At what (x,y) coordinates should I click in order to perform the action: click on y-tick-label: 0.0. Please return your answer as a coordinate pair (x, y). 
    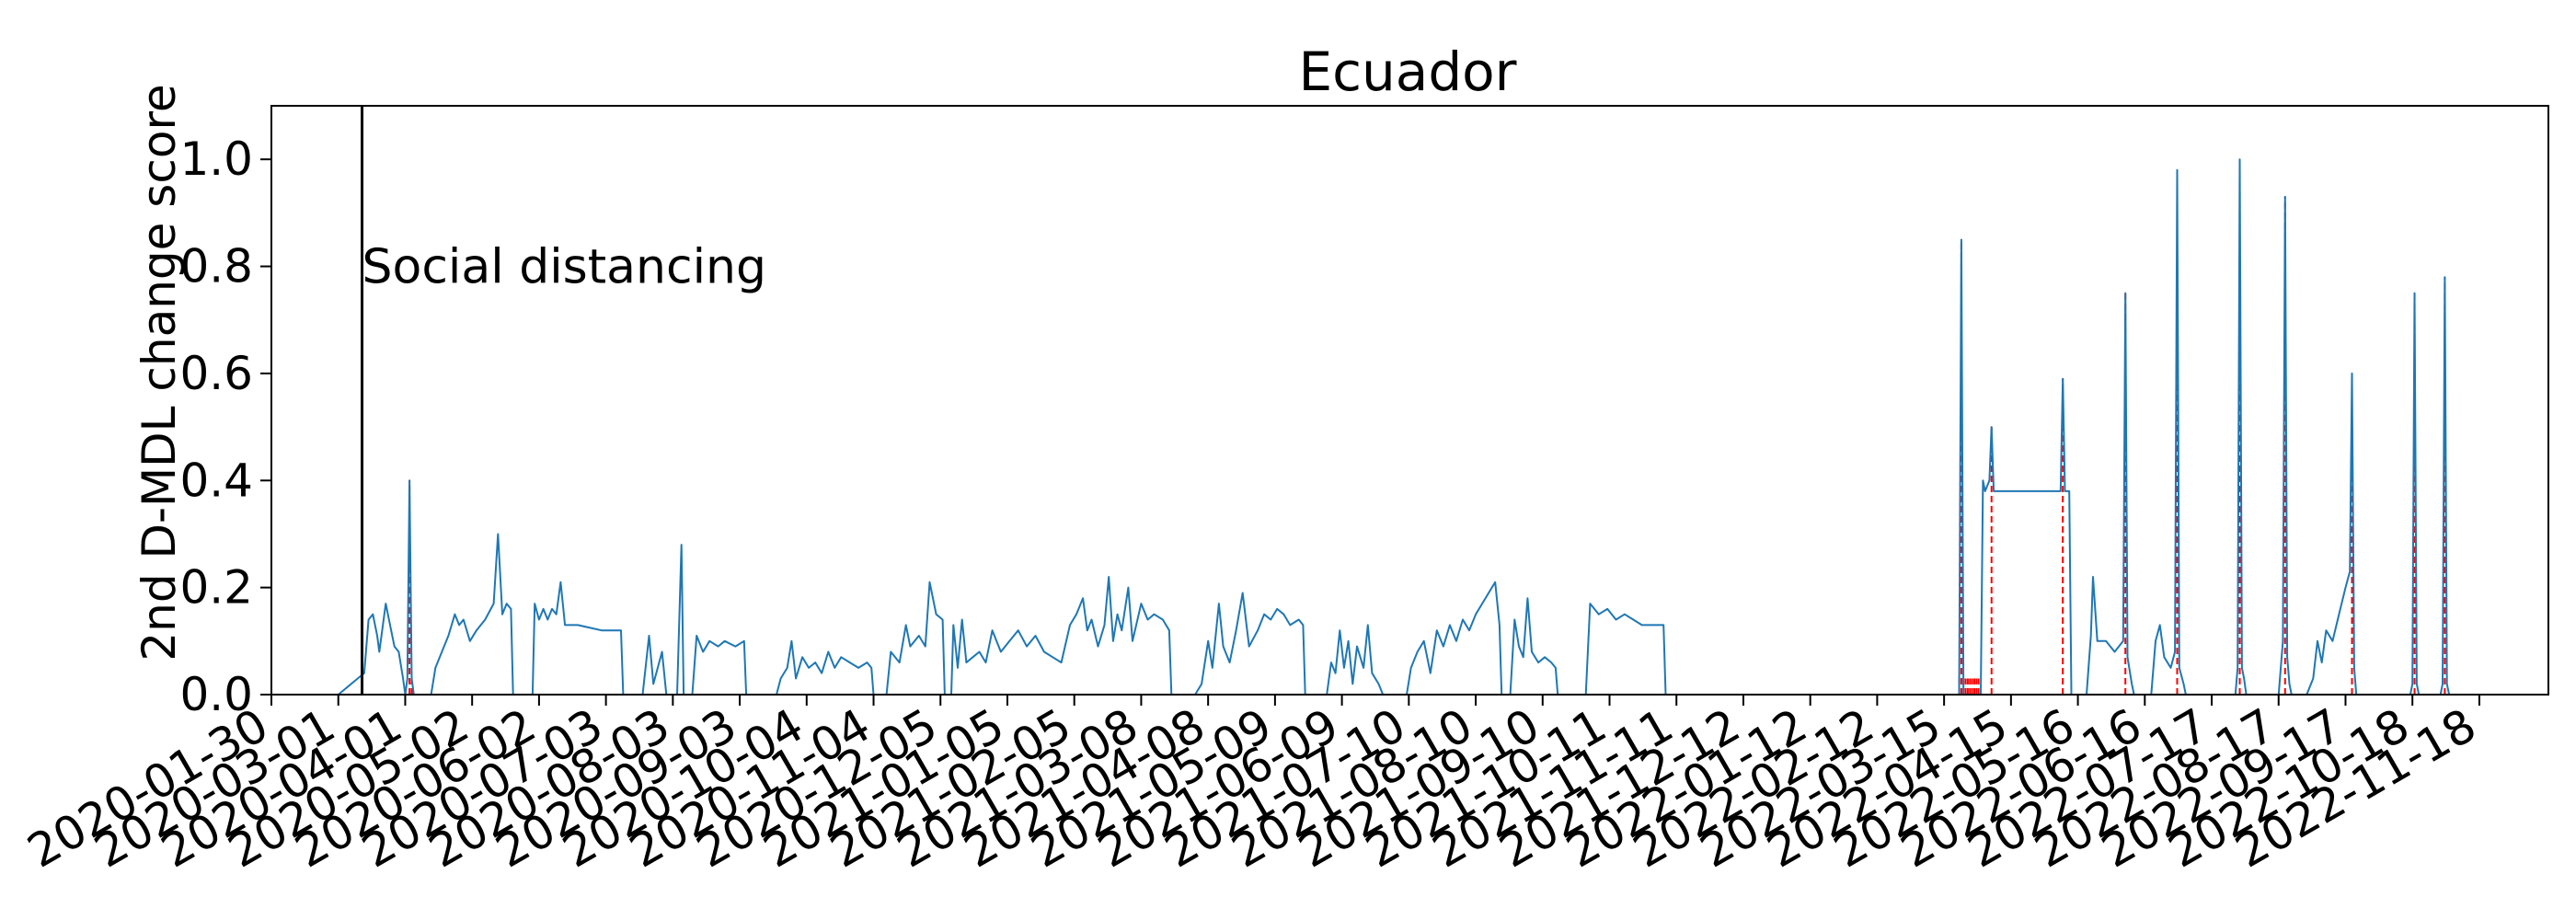
    Looking at the image, I should click on (216, 694).